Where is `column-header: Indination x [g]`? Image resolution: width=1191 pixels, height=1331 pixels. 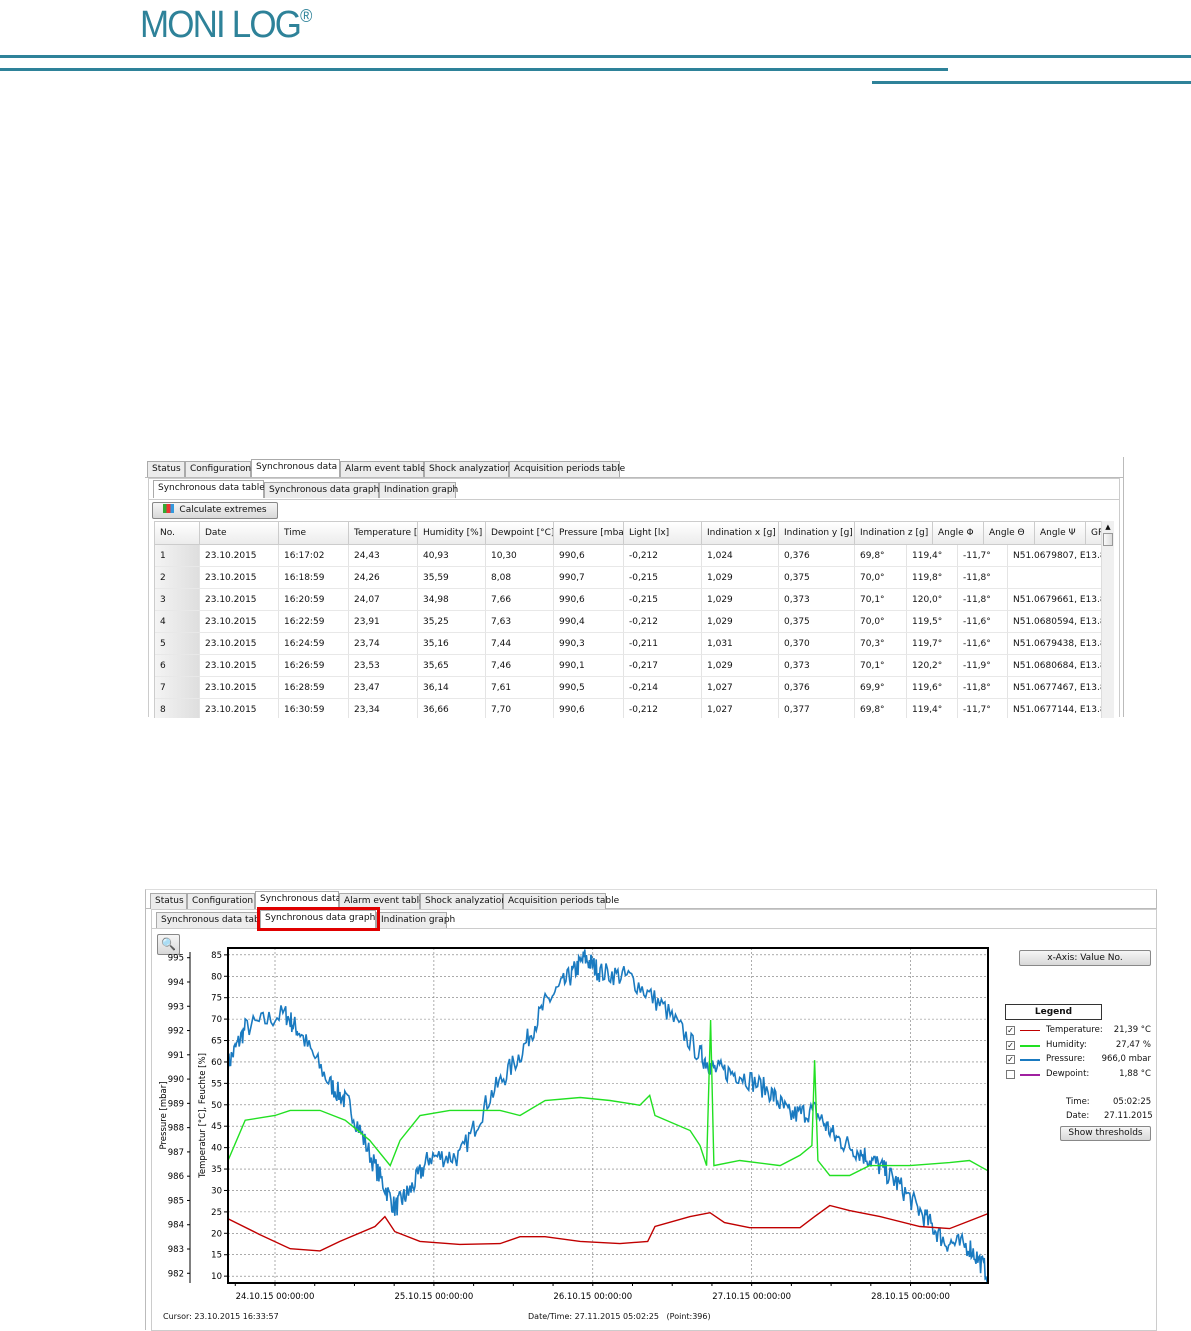 column-header: Indination x [g] is located at coordinates (740, 533).